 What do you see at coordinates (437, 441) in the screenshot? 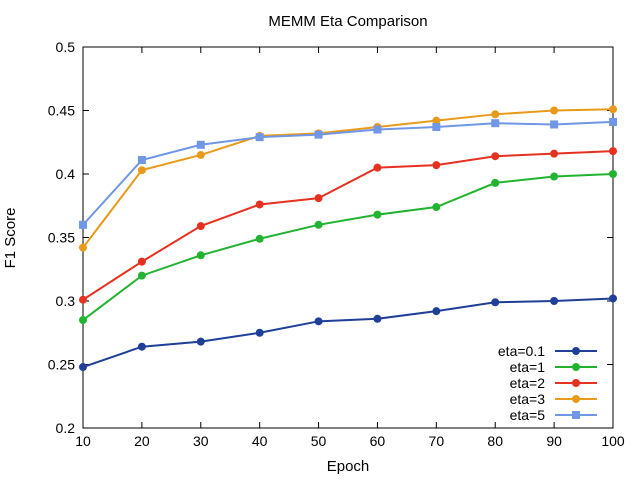
I see `x-tick-label: 70` at bounding box center [437, 441].